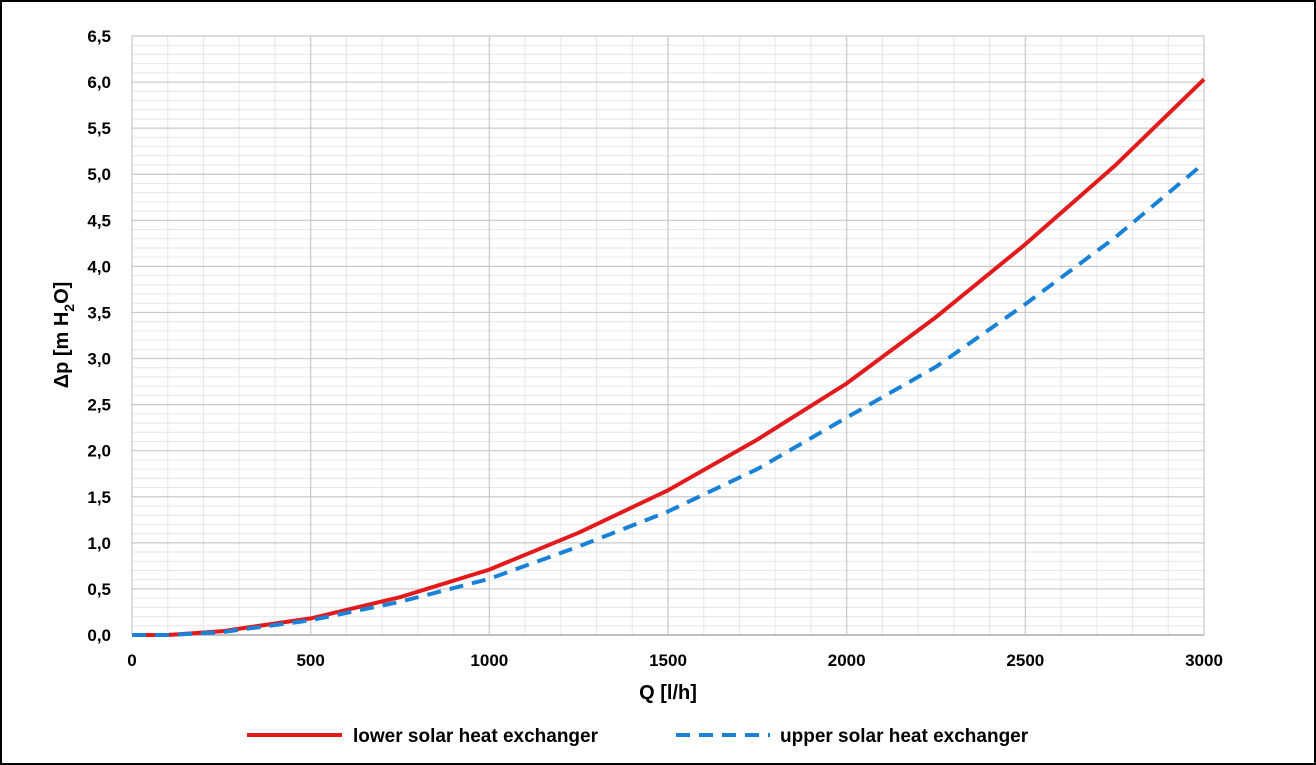 The height and width of the screenshot is (765, 1316). What do you see at coordinates (99, 82) in the screenshot?
I see `y-tick-label: 6,0` at bounding box center [99, 82].